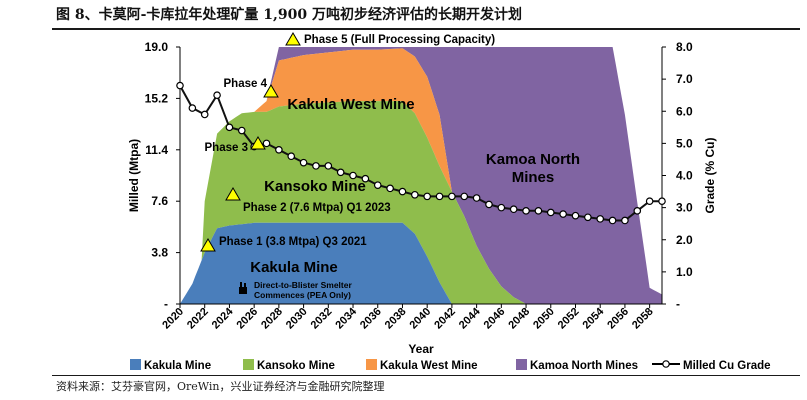 This screenshot has height=400, width=807. I want to click on label-kamoa-north-line2: Mines, so click(533, 177).